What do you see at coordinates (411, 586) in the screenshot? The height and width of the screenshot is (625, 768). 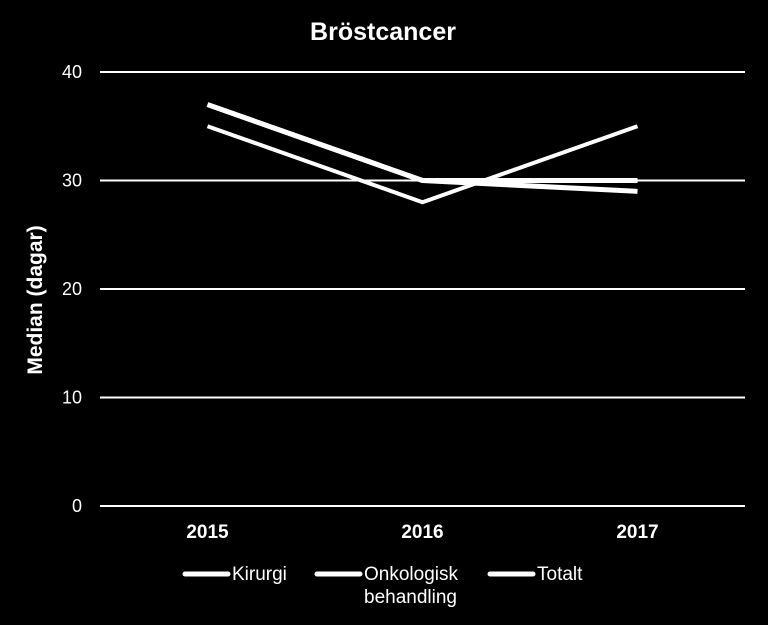 I see `legend-label: Onkologisk behandling` at bounding box center [411, 586].